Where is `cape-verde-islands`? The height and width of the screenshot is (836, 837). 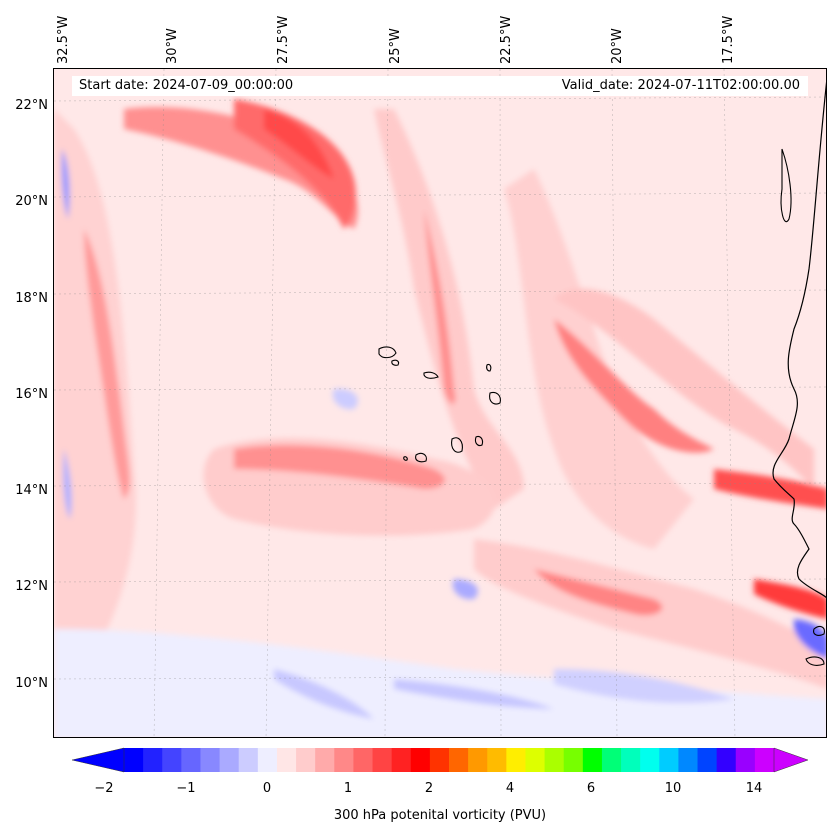 cape-verde-islands is located at coordinates (439, 404).